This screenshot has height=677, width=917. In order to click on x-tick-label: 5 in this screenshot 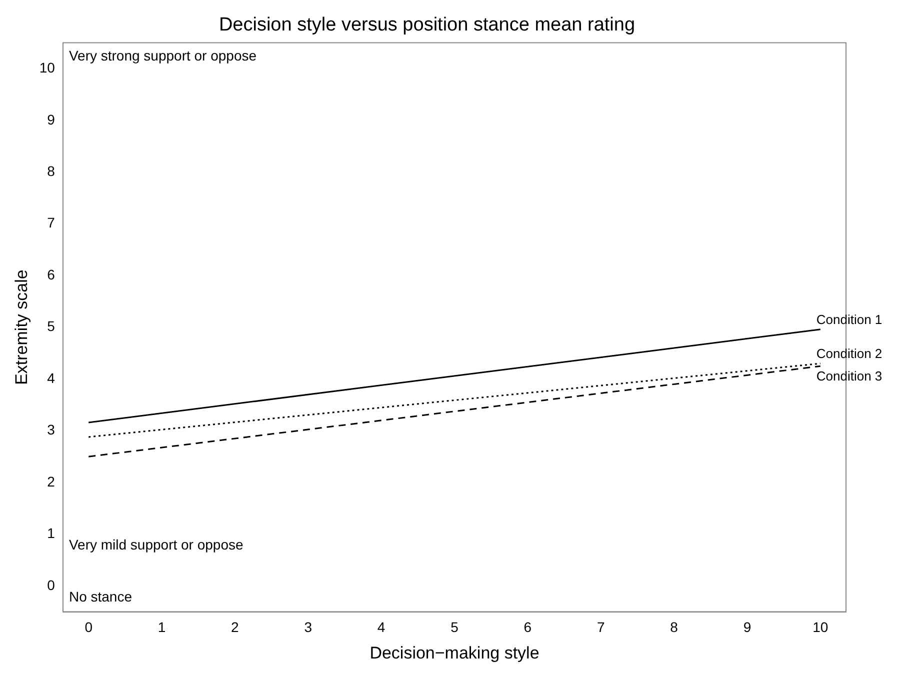, I will do `click(454, 627)`.